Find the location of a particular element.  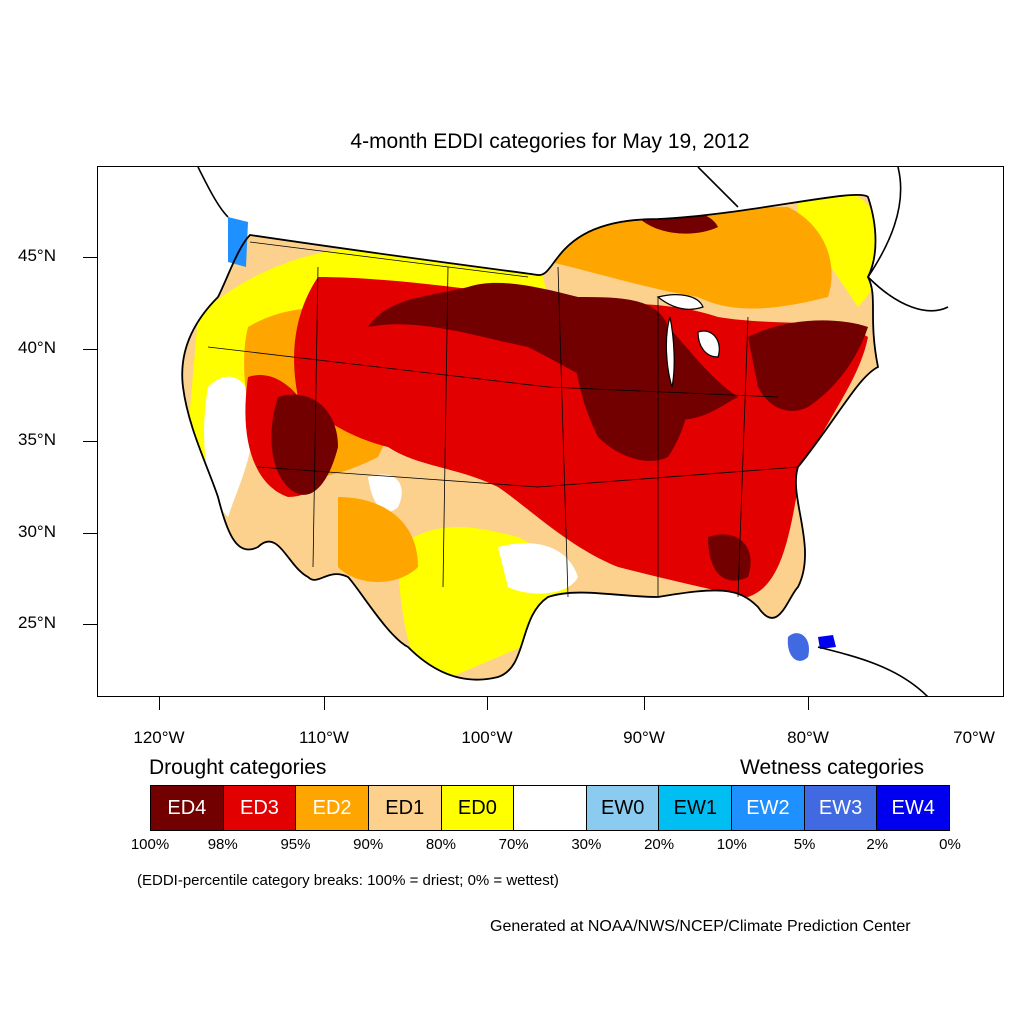

percentile-label: 95% is located at coordinates (295, 844).